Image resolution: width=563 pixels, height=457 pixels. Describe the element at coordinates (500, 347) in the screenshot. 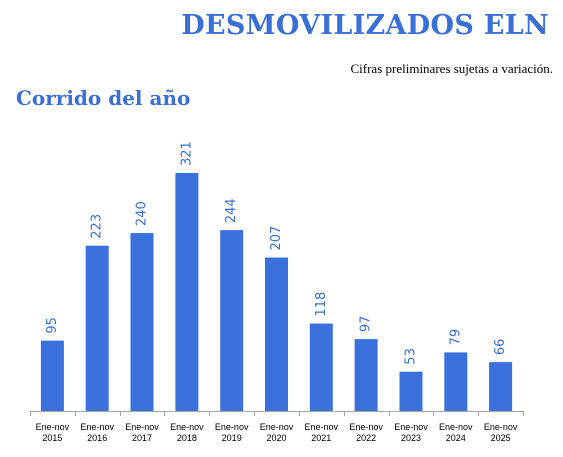

I see `bar-data-label: 66` at that location.